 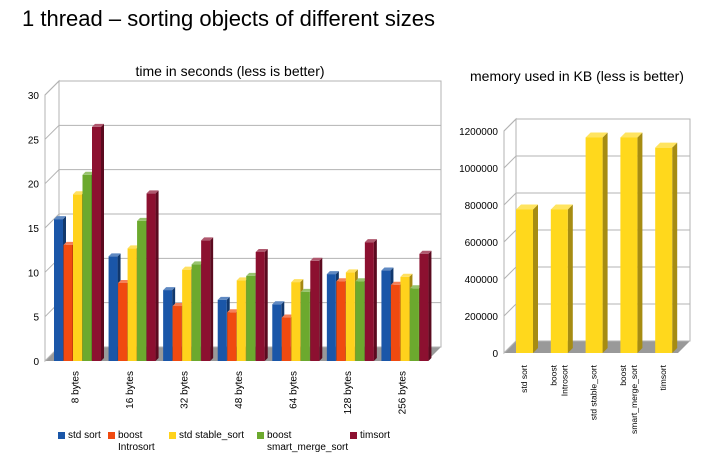 I want to click on memory-x-tick-label: std sort, so click(x=524, y=378).